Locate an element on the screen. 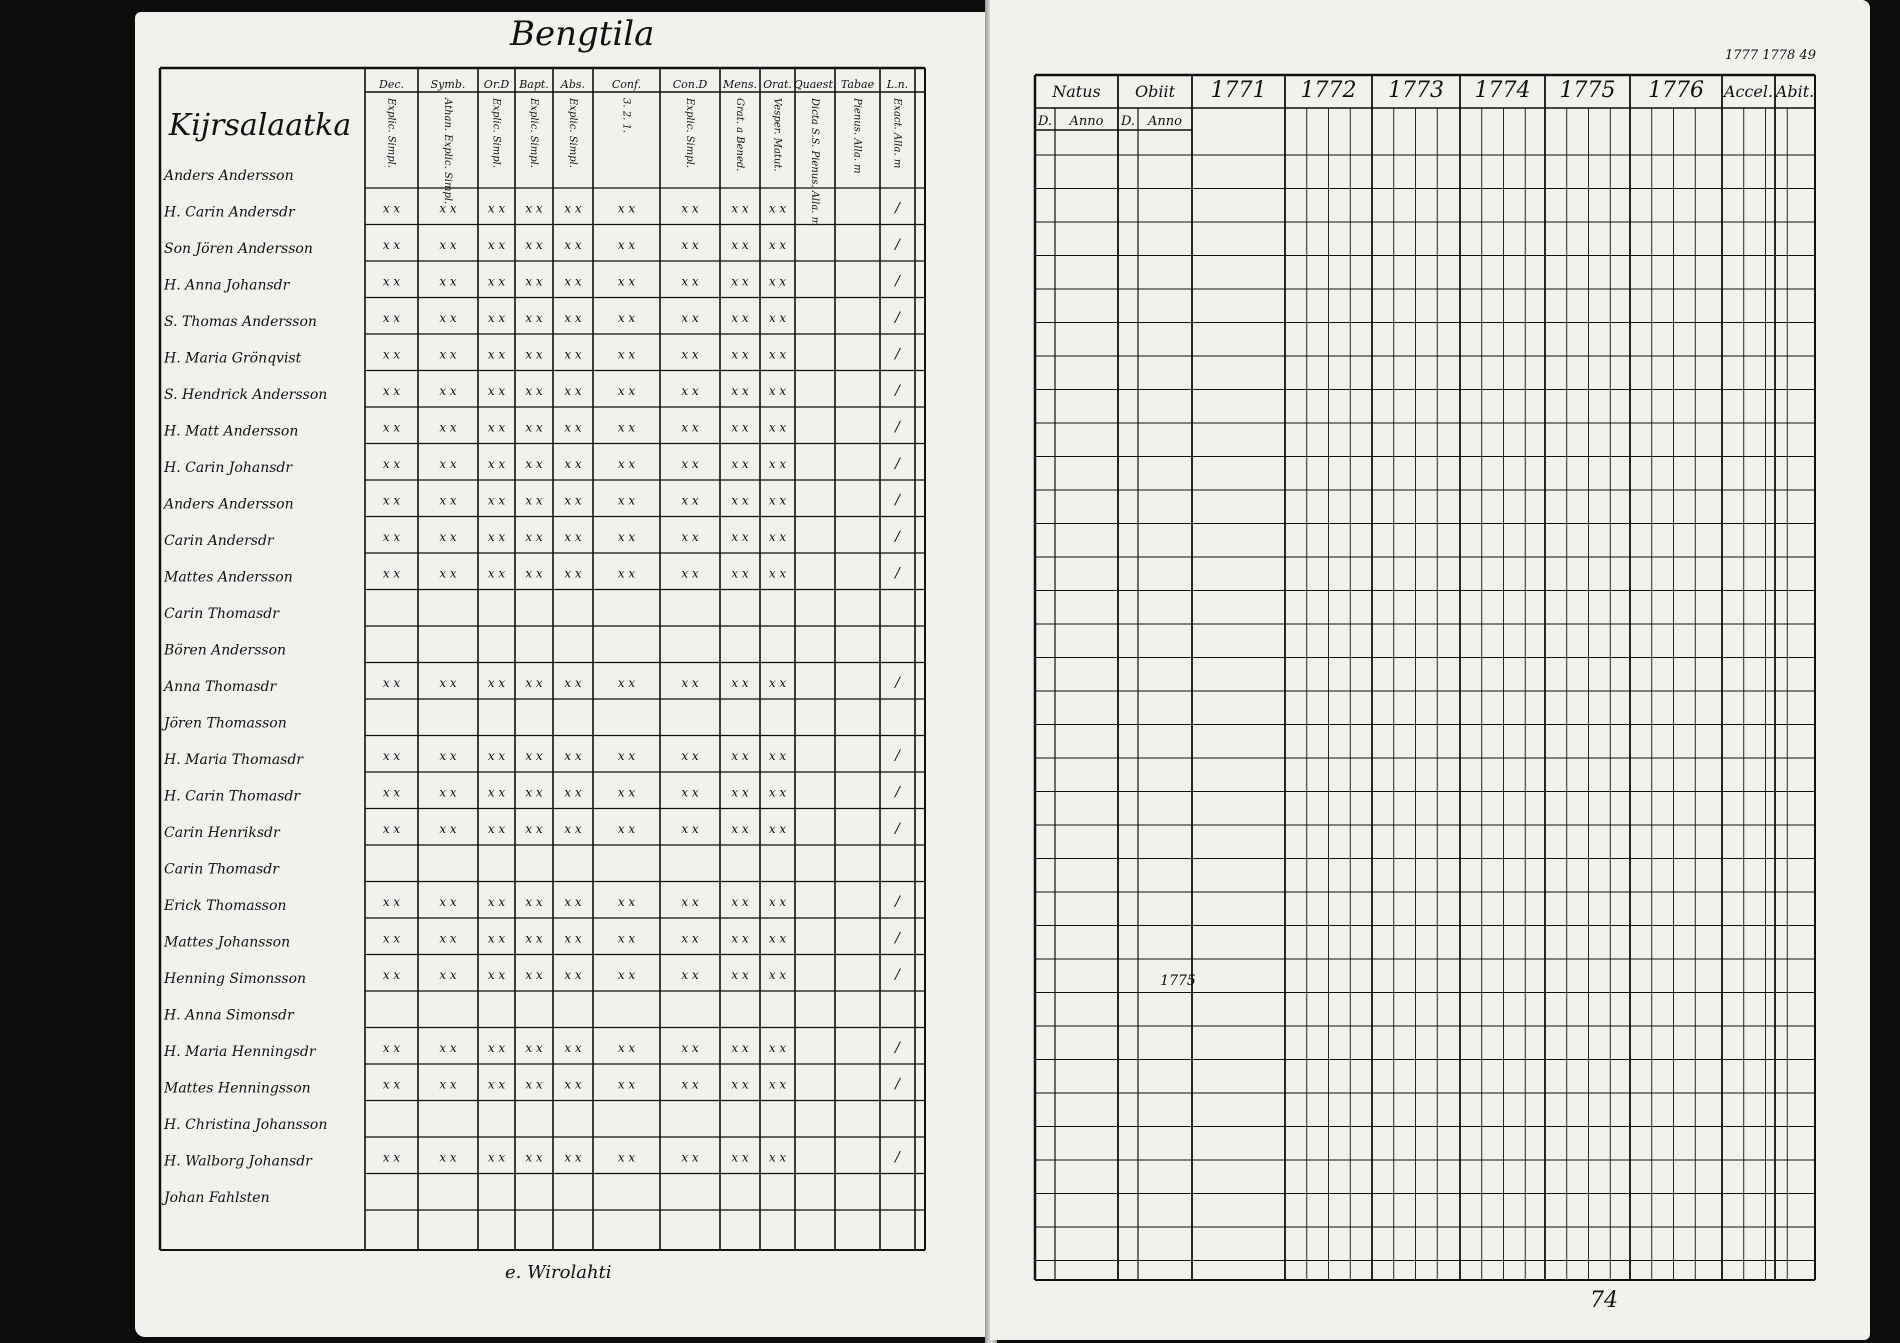 Image resolution: width=1900 pixels, height=1343 pixels. register-name: H. Maria Henningsdr is located at coordinates (240, 1052).